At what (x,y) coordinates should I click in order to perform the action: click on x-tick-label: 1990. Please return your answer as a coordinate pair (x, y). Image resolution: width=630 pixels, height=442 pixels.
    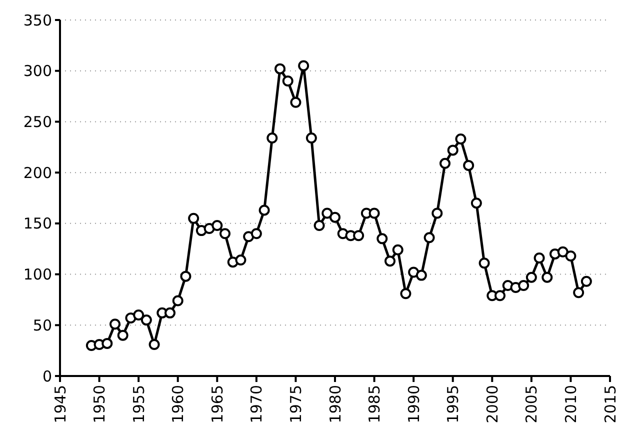
    Looking at the image, I should click on (413, 404).